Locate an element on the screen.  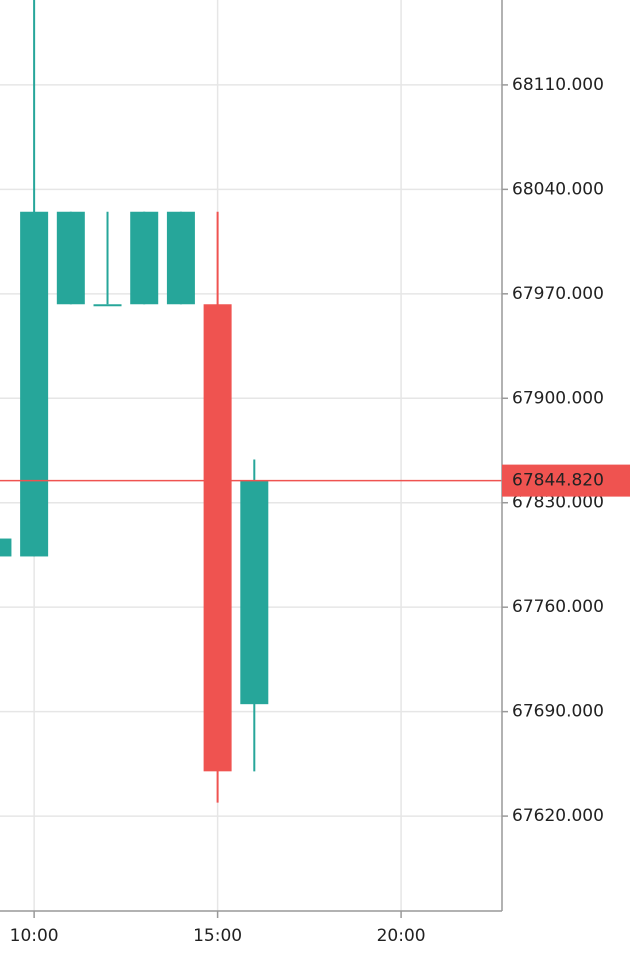
x-tick-label: 15:00 is located at coordinates (217, 936).